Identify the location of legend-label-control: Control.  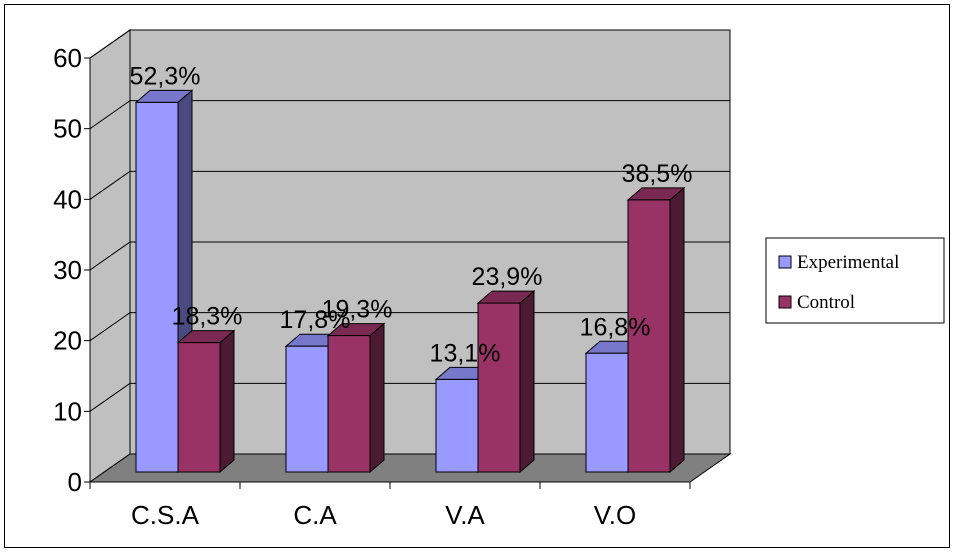
(826, 302).